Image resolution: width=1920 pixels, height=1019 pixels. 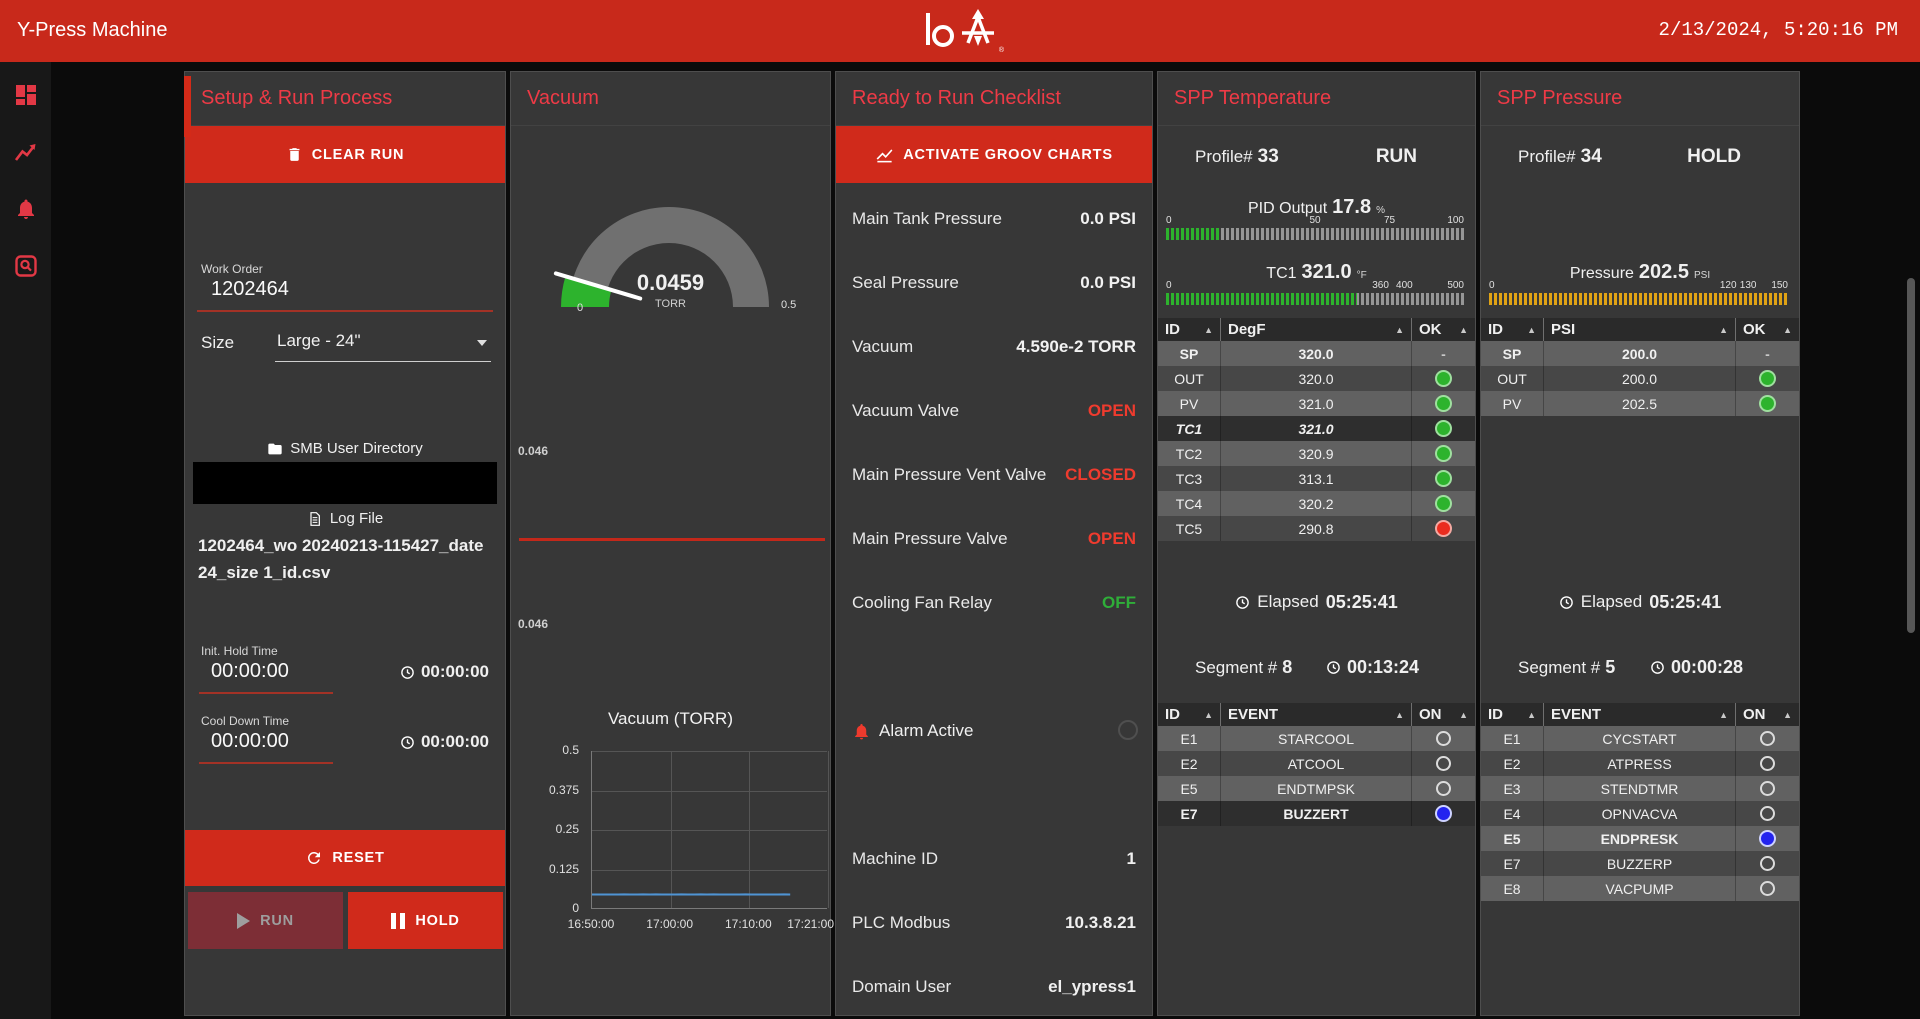 I want to click on table-row: SP 200.0 -, so click(x=1640, y=353).